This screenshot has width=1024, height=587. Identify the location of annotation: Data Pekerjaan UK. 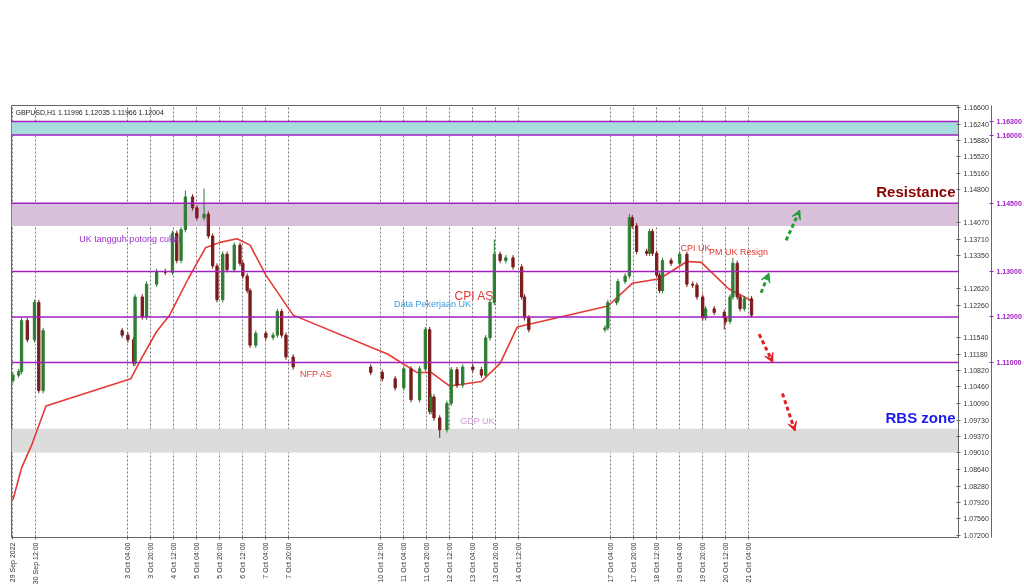
(433, 304).